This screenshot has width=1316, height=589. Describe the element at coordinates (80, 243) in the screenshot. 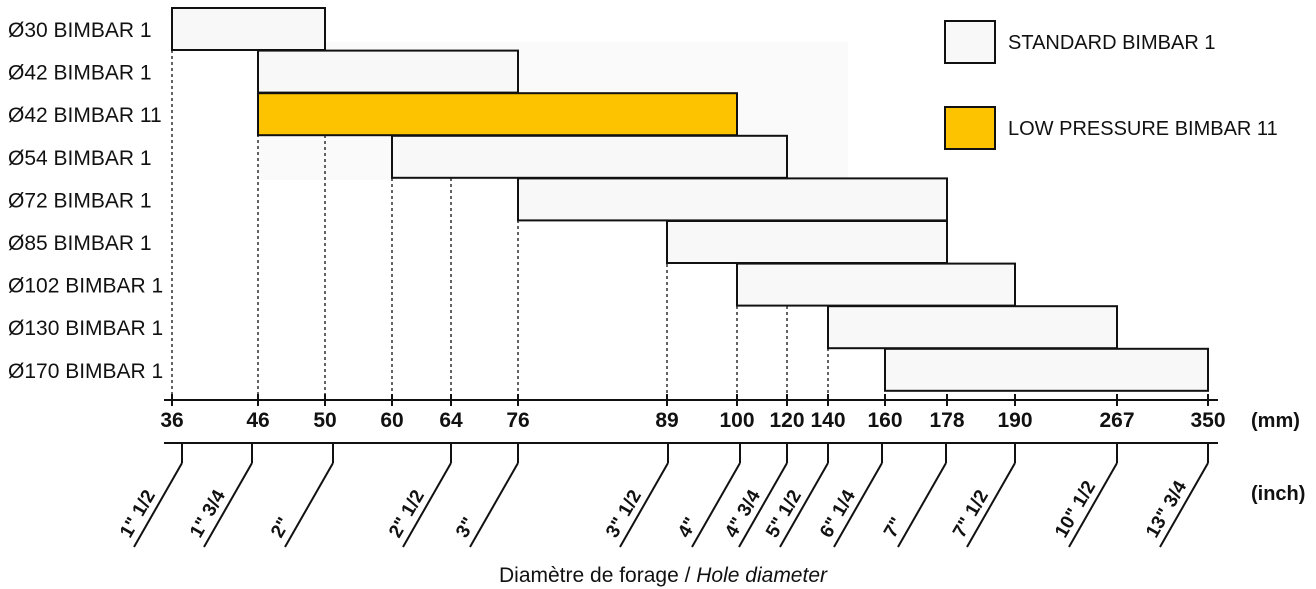

I see `category-label: Ø85 BIMBAR 1` at that location.